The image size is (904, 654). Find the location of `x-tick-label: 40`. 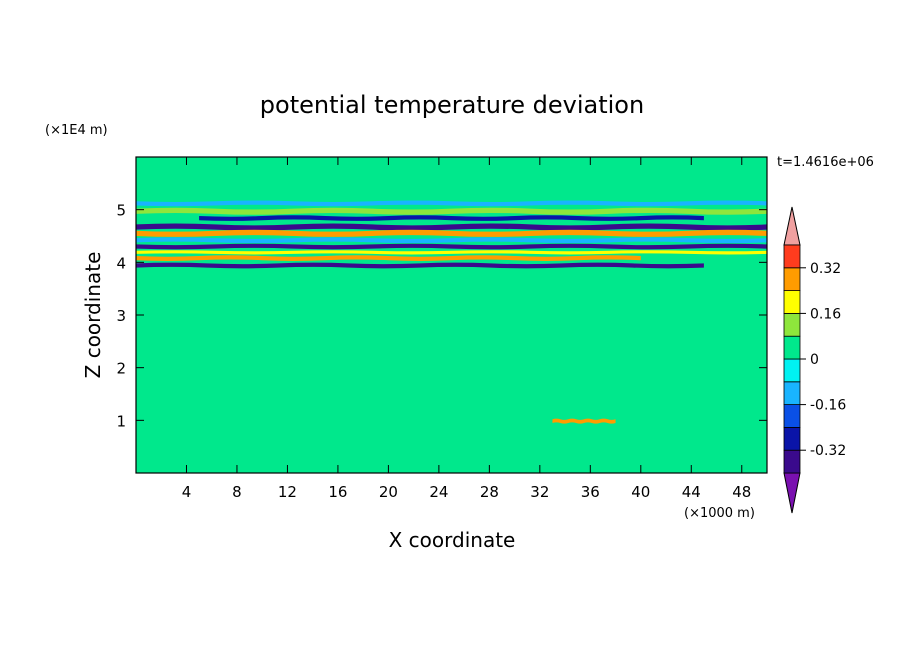

x-tick-label: 40 is located at coordinates (640, 492).